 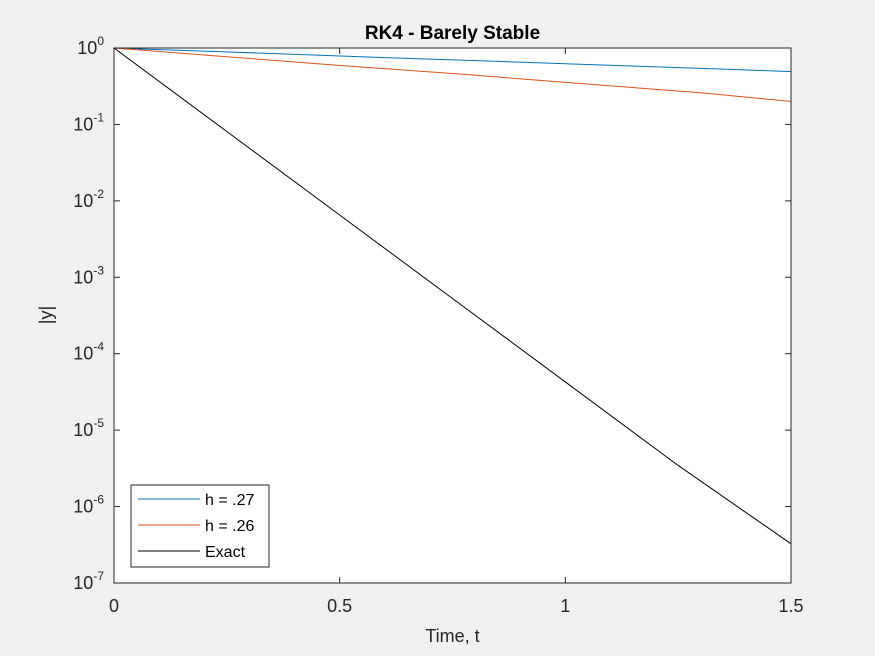 What do you see at coordinates (88, 352) in the screenshot?
I see `y-tick-label: 10⁻⁴` at bounding box center [88, 352].